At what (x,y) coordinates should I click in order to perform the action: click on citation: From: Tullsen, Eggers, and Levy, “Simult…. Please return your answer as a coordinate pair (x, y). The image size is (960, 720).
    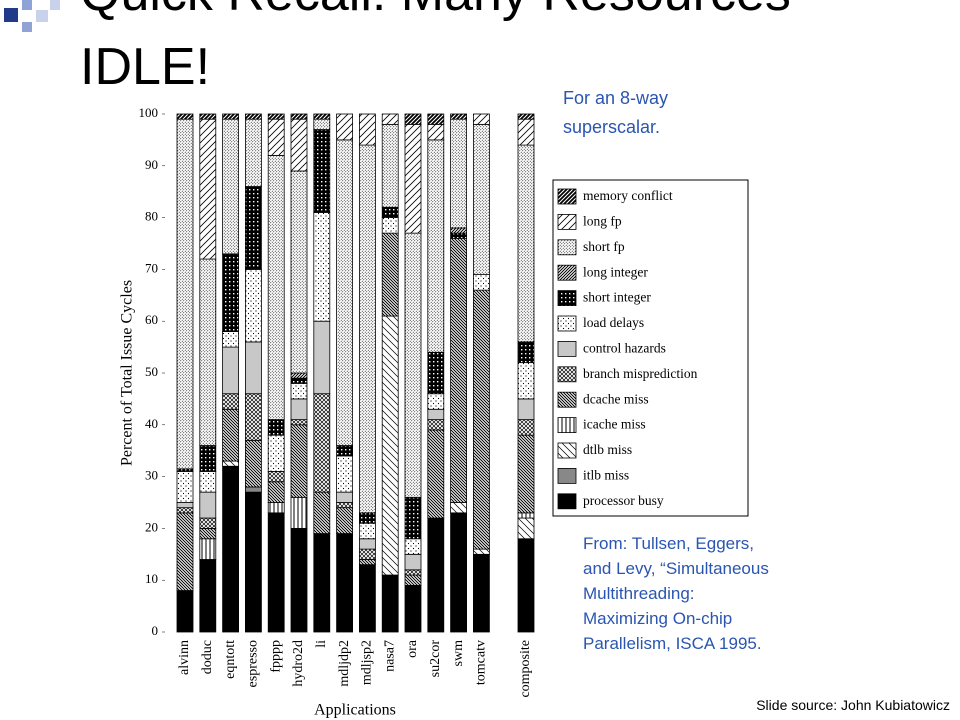
    Looking at the image, I should click on (676, 593).